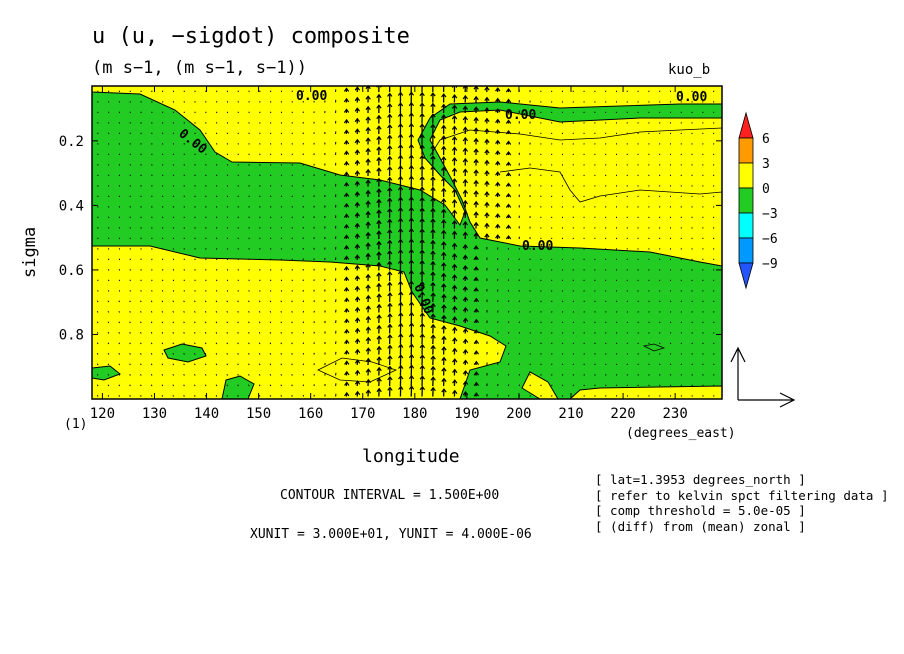 This screenshot has height=654, width=904. I want to click on note-threshold: [ comp threshold = 5.0e-05 ], so click(700, 510).